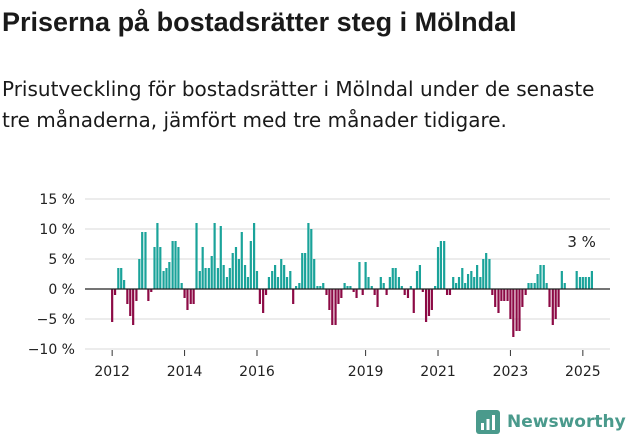 The width and height of the screenshot is (631, 439). I want to click on x-tick-label: 2025, so click(583, 372).